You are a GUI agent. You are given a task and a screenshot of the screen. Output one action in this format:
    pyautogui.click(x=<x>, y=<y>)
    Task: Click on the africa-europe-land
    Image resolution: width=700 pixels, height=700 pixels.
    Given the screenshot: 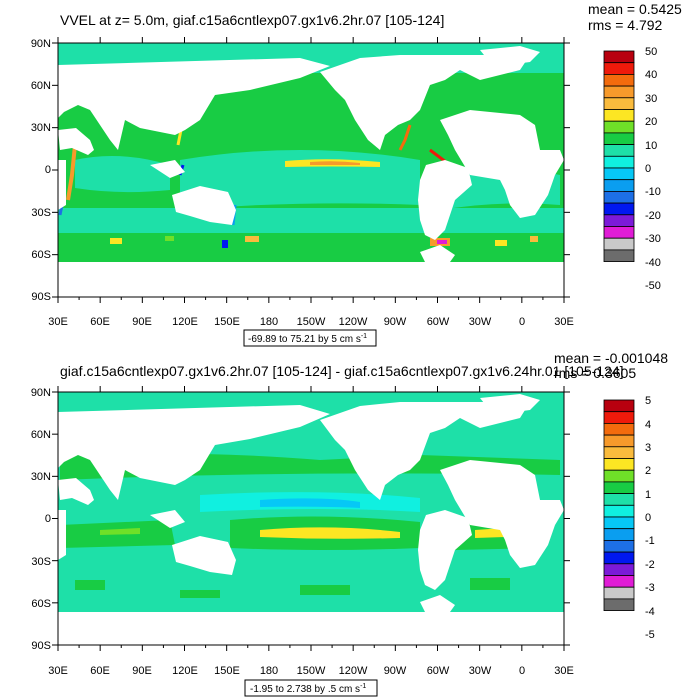 What is the action you would take?
    pyautogui.click(x=502, y=164)
    